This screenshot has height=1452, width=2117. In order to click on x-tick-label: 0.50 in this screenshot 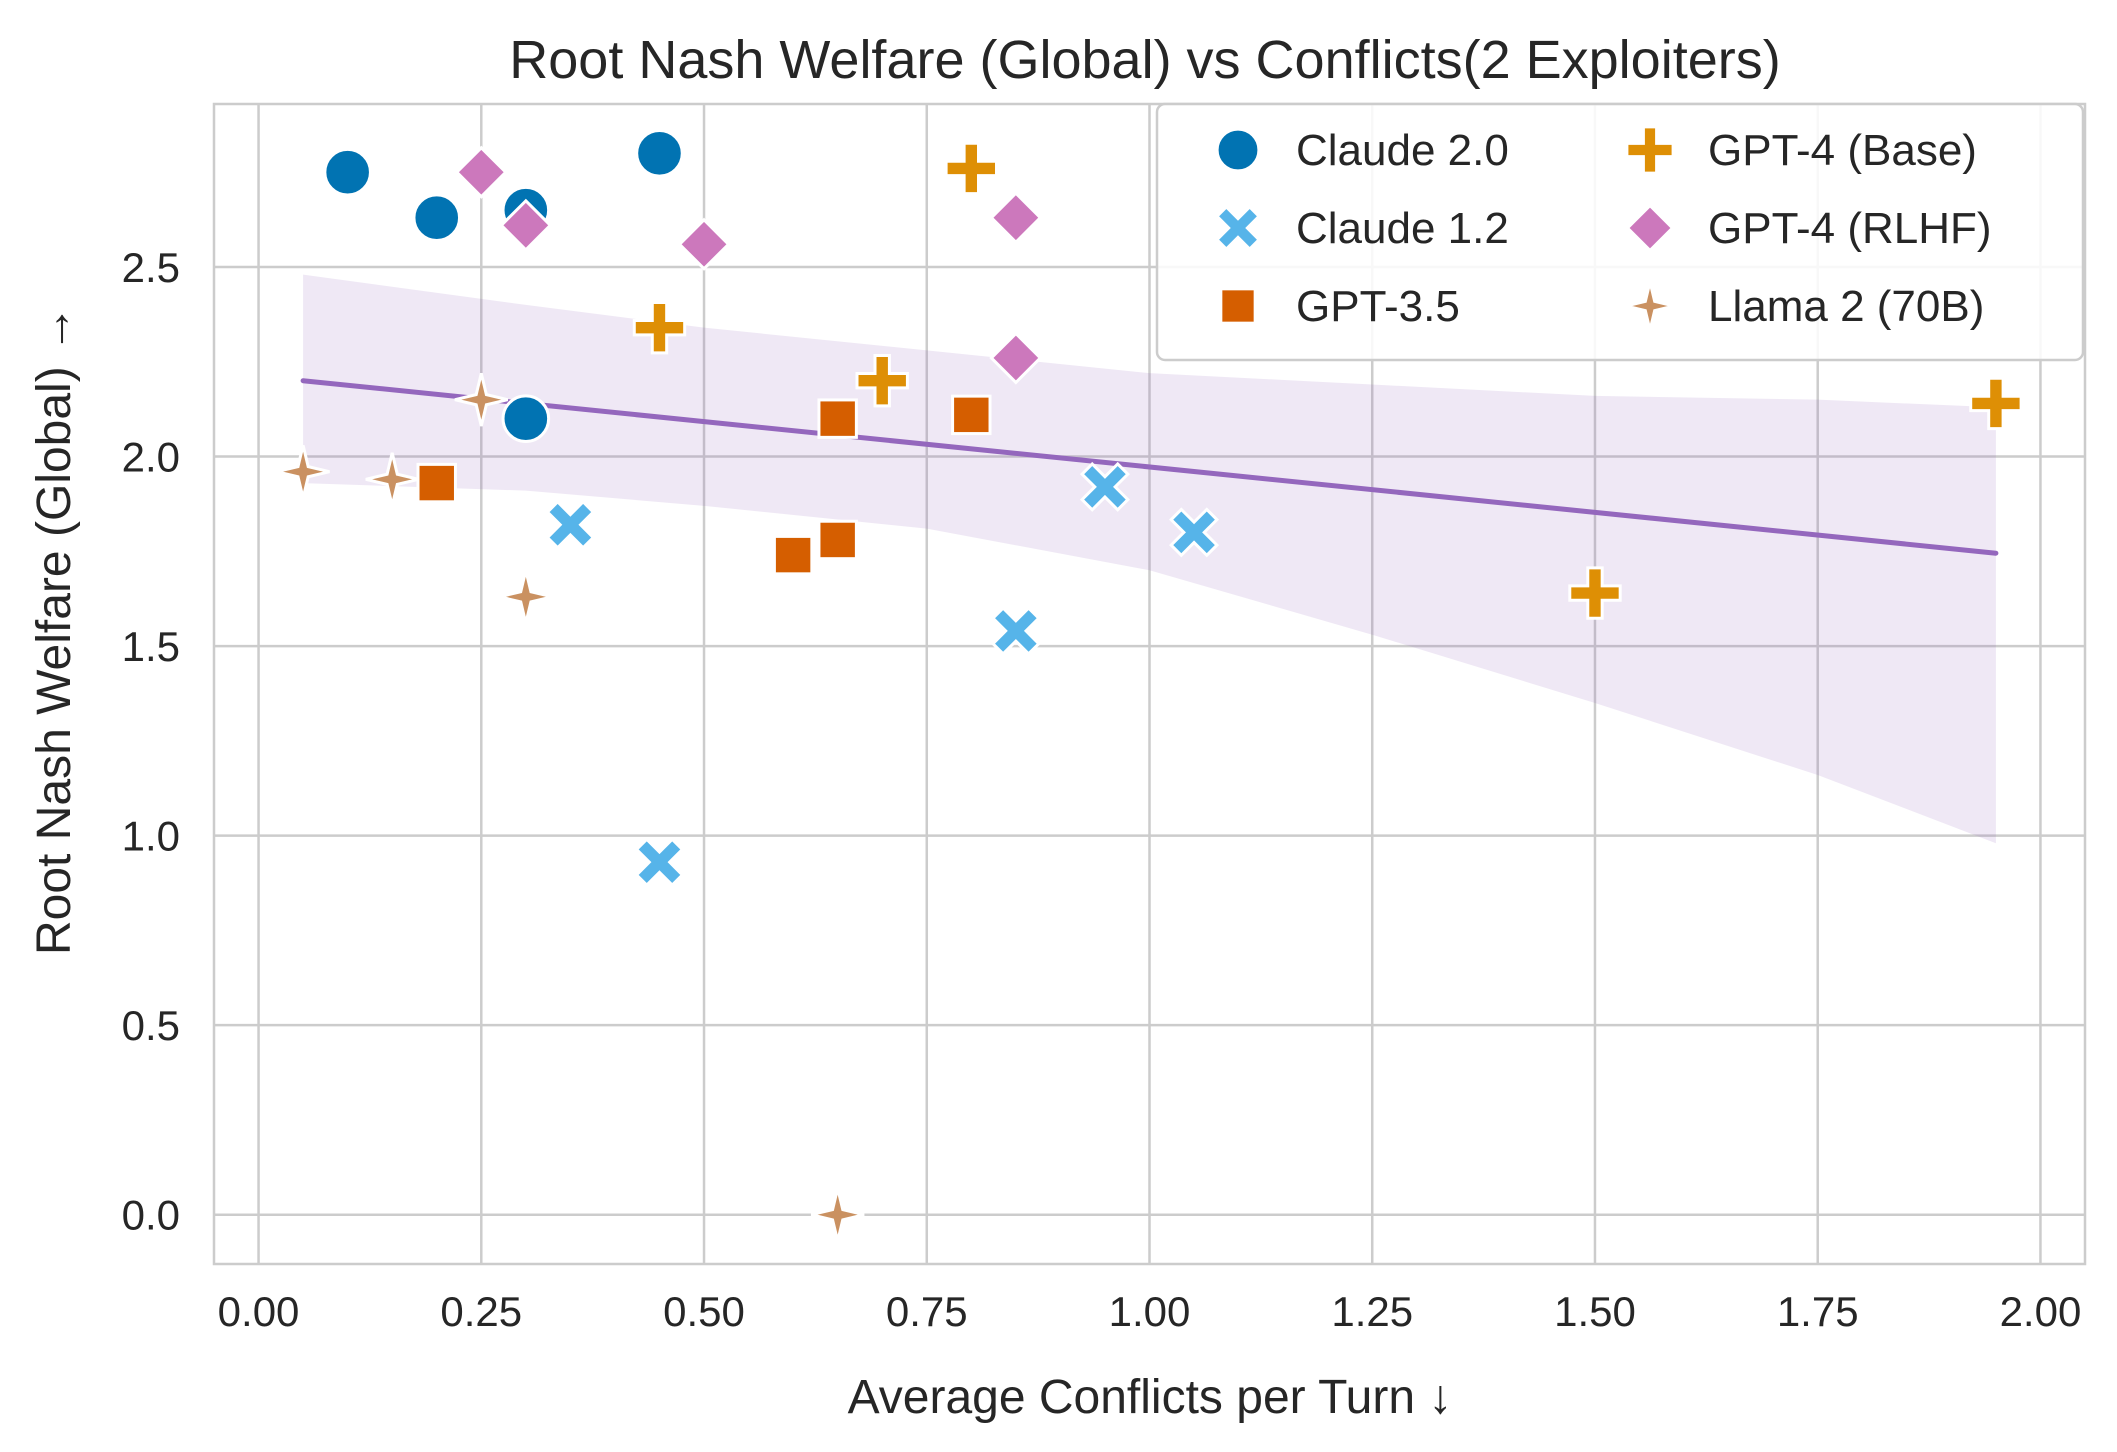, I will do `click(704, 1311)`.